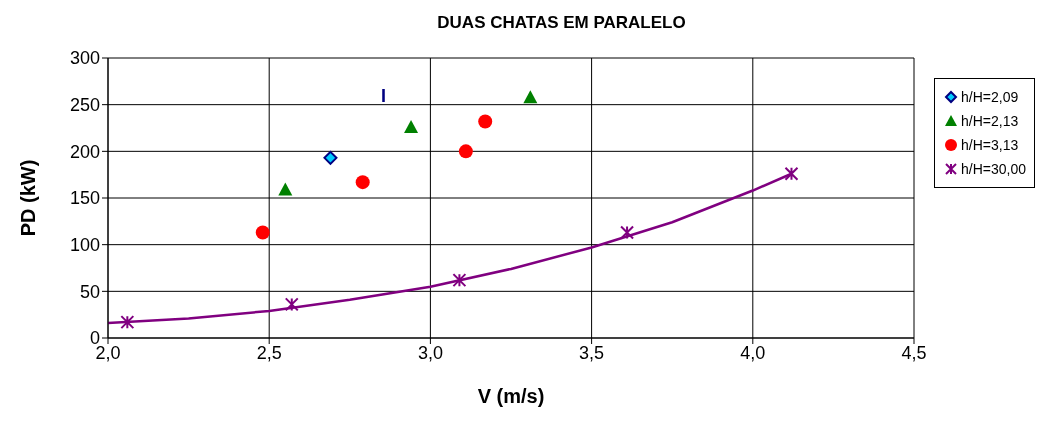 The image size is (1063, 429). What do you see at coordinates (89, 291) in the screenshot?
I see `y-tick-label: 50` at bounding box center [89, 291].